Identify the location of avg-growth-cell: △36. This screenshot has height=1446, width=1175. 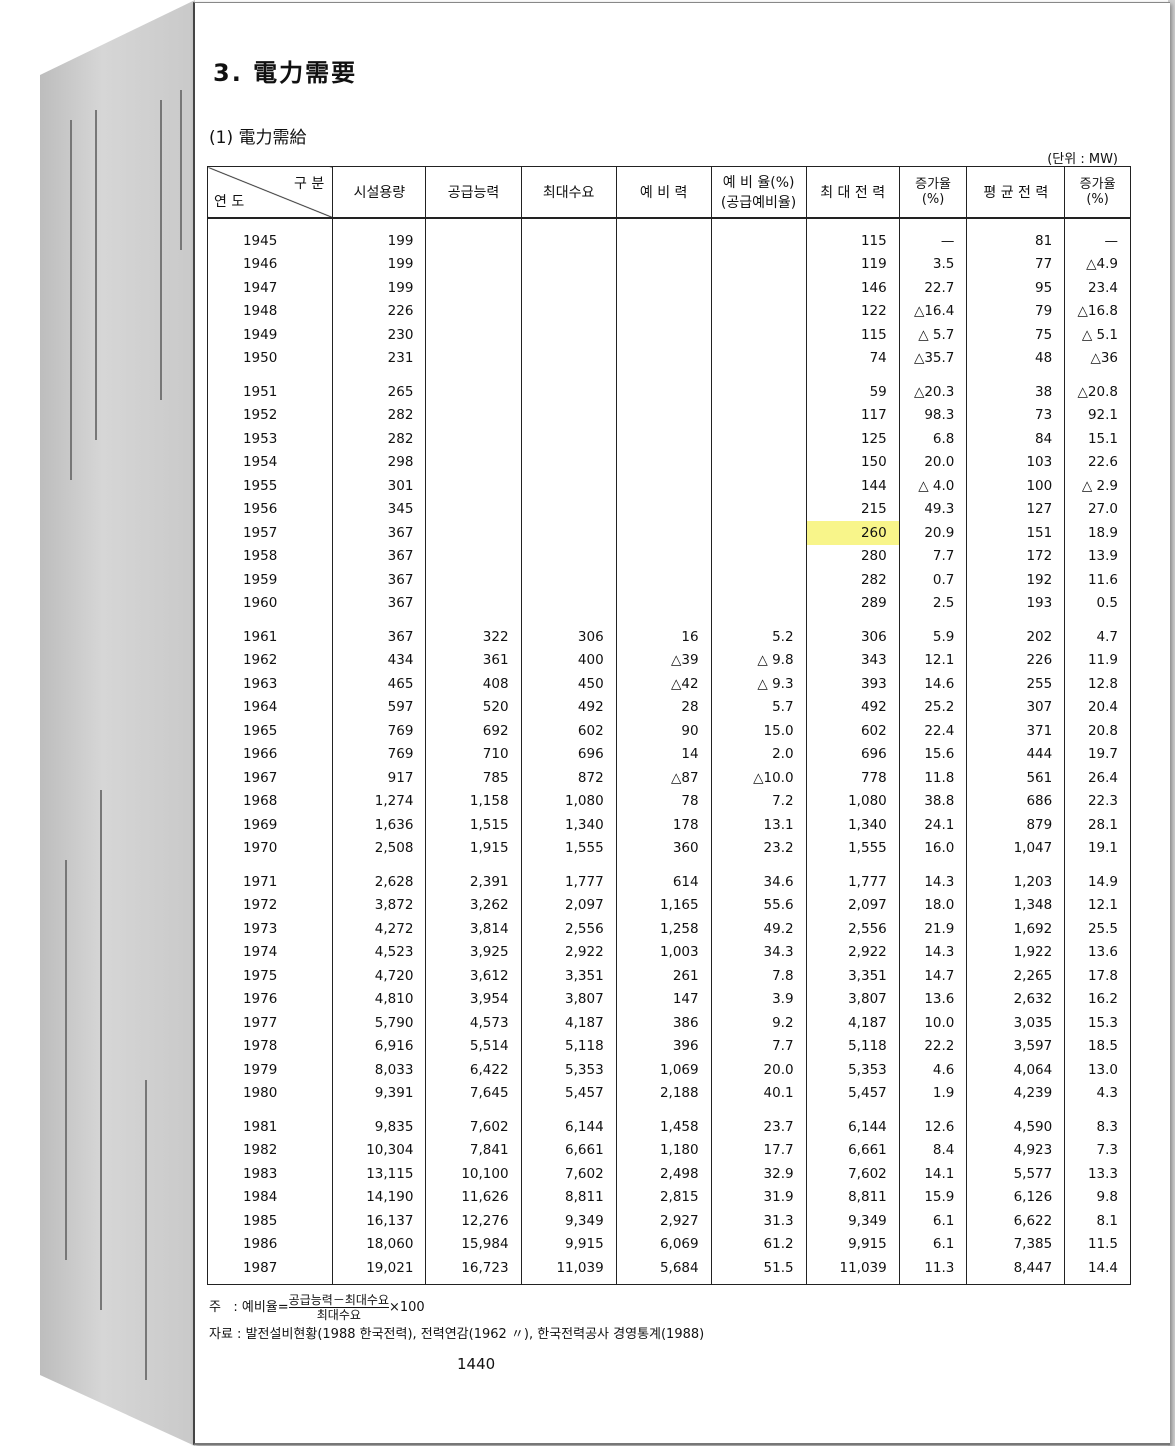
(1097, 358).